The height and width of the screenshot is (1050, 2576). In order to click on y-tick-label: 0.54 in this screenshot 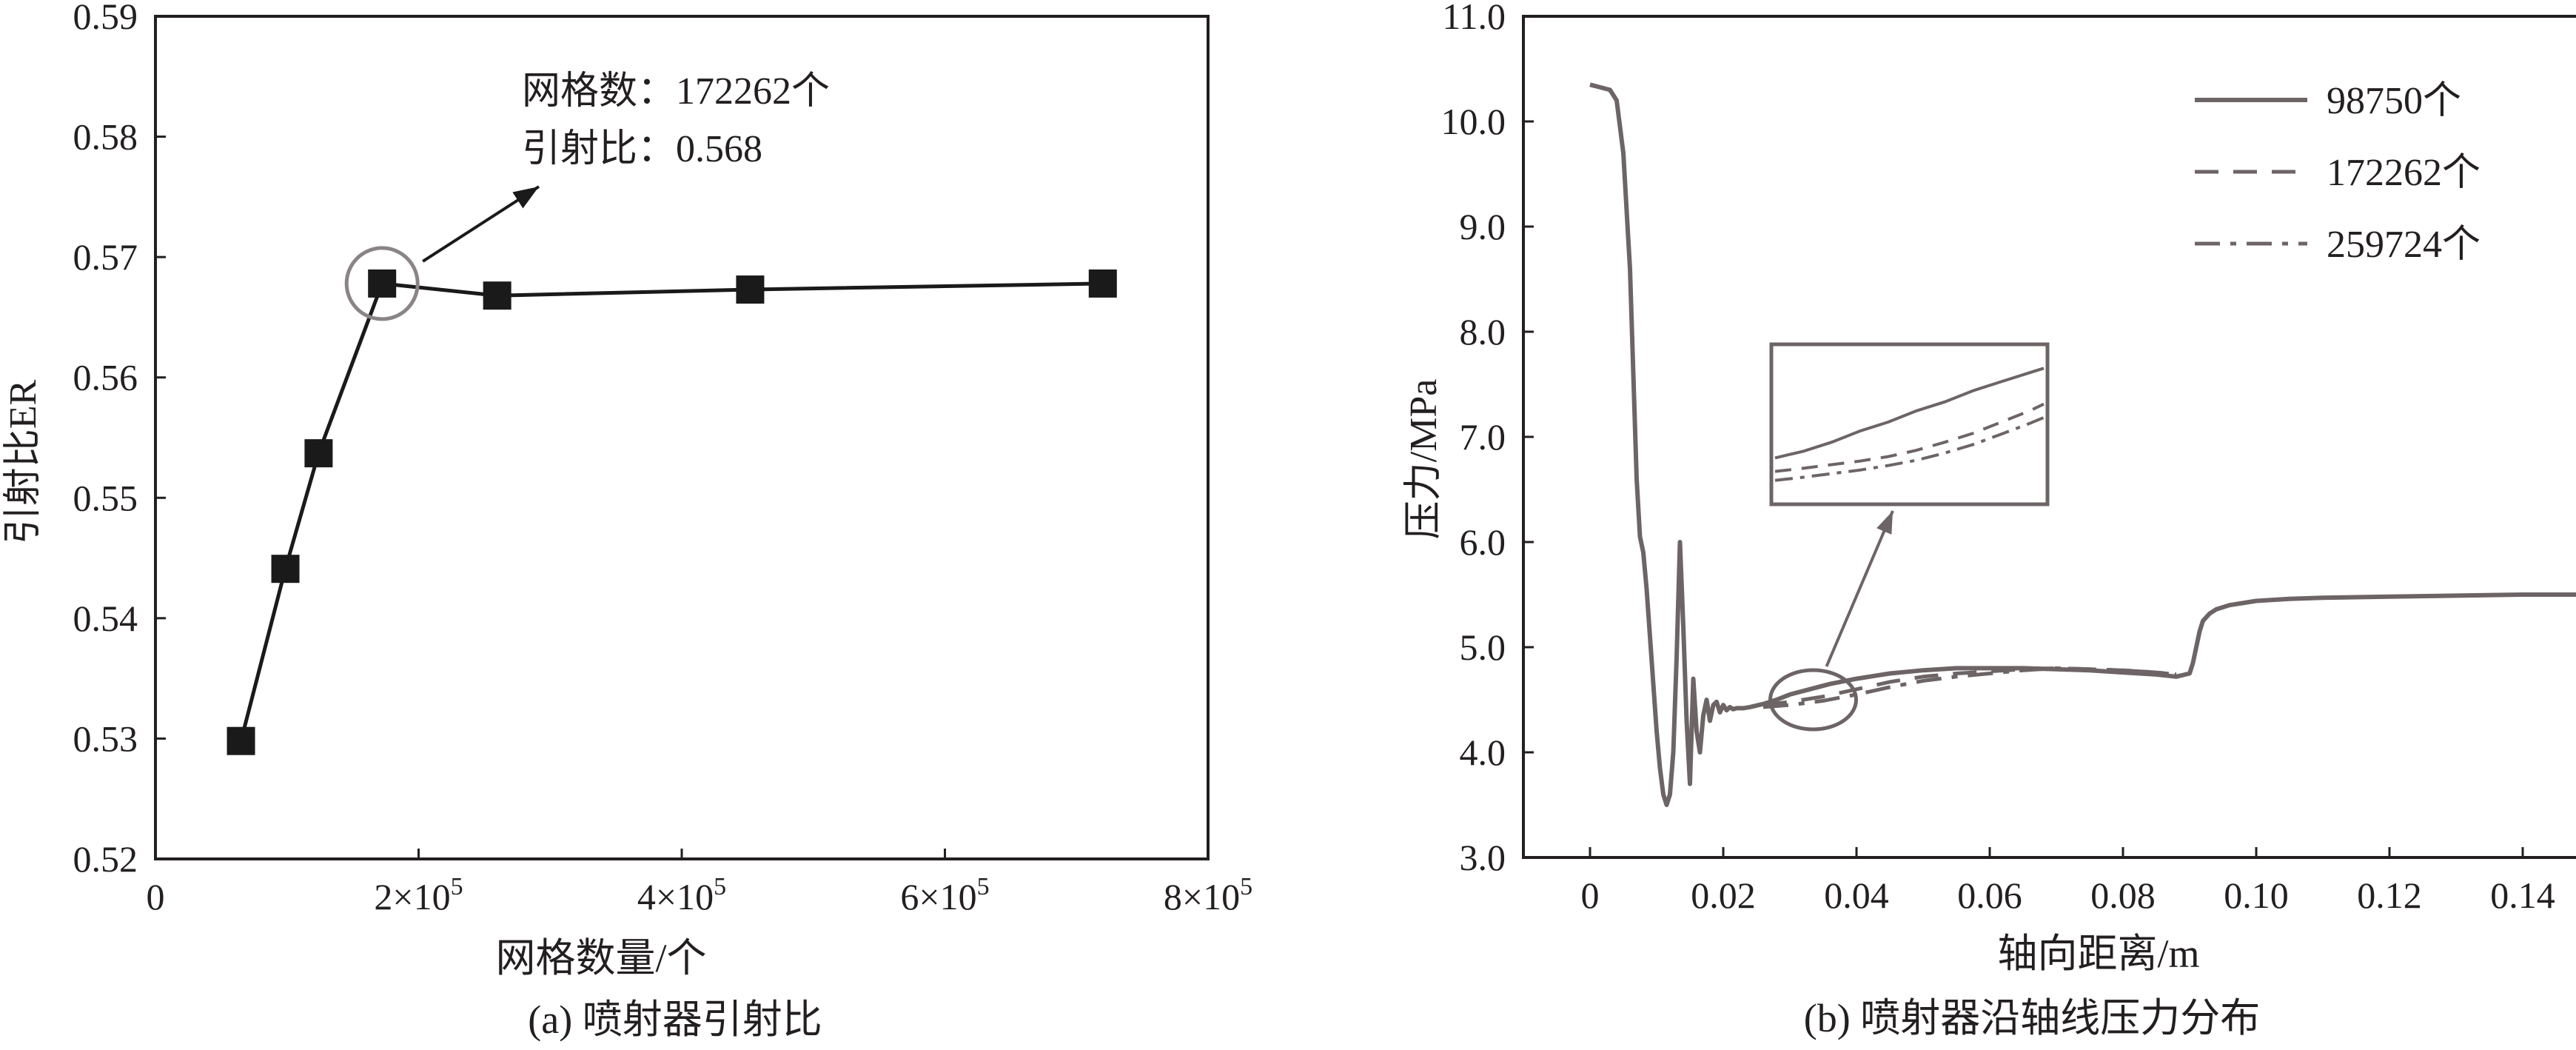, I will do `click(105, 618)`.